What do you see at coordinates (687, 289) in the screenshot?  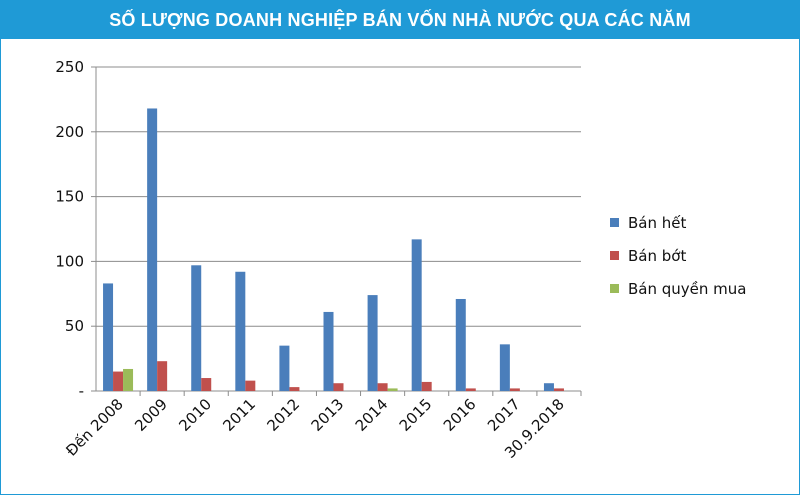 I see `legend-label: Bán quyền mua` at bounding box center [687, 289].